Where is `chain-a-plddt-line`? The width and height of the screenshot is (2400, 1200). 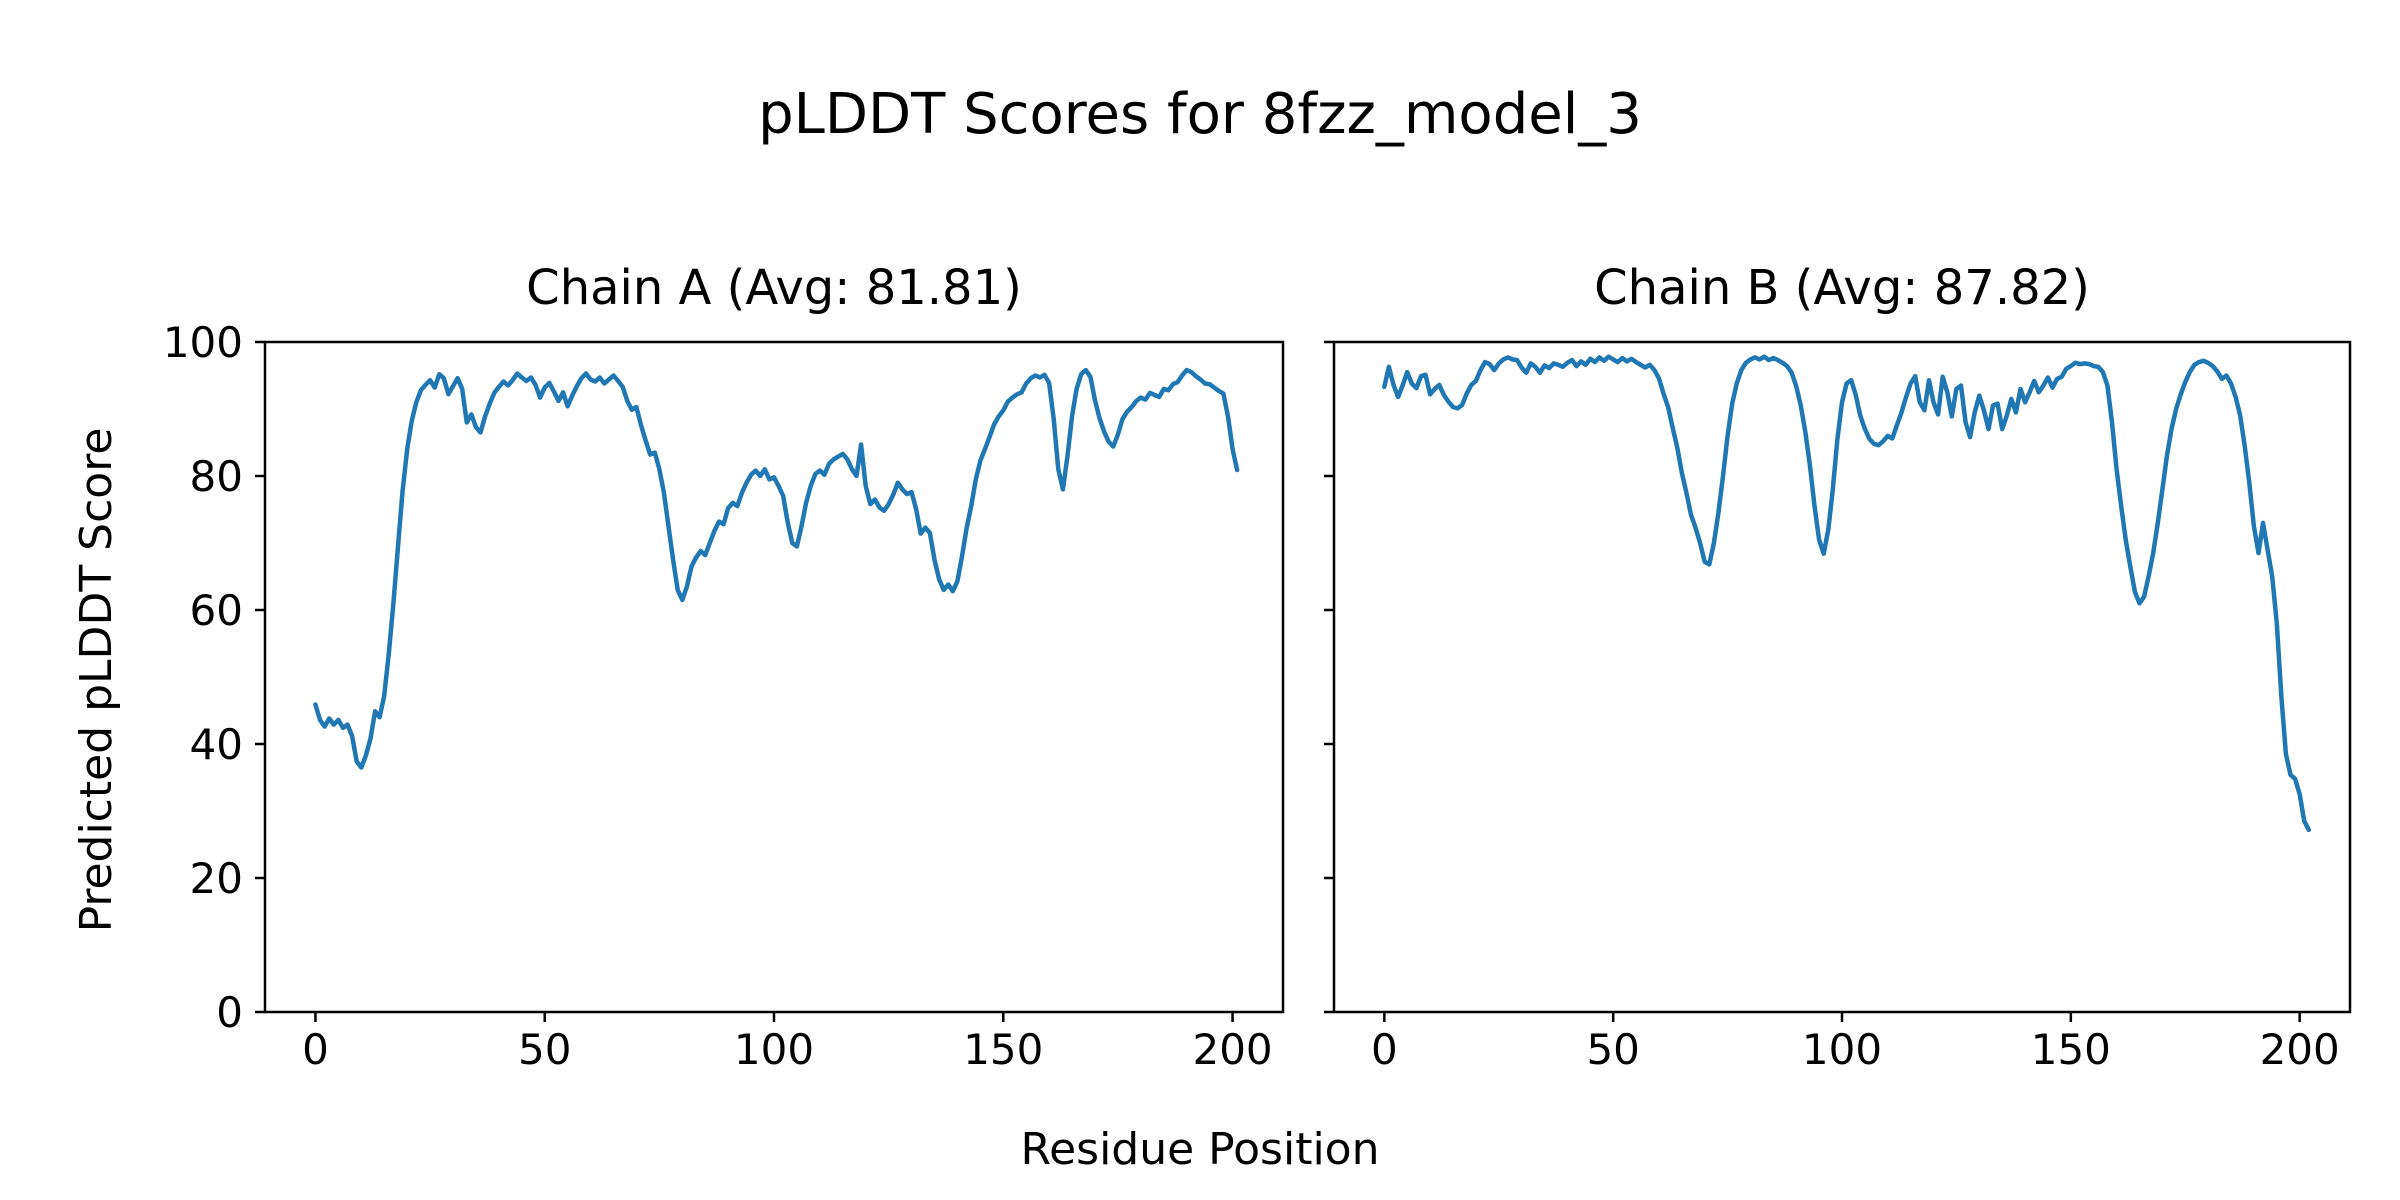
chain-a-plddt-line is located at coordinates (776, 568).